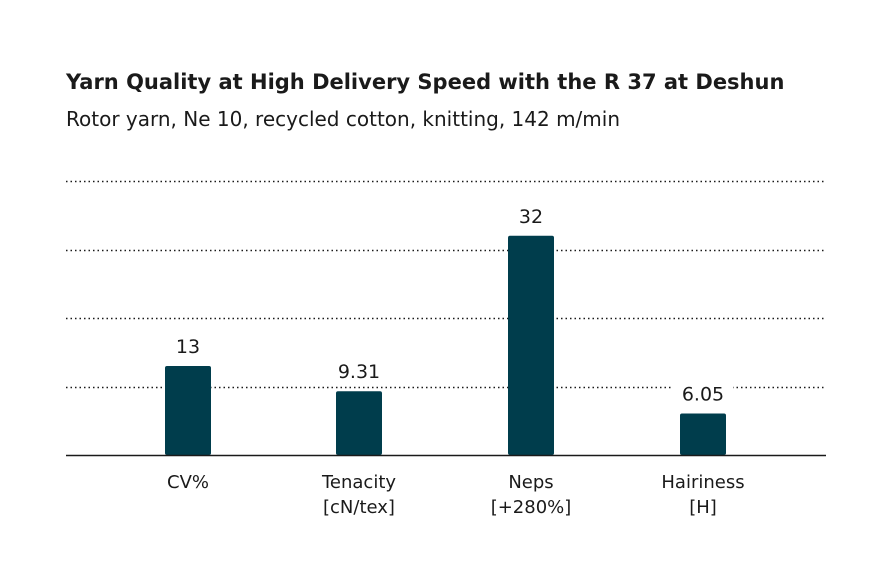 The image size is (890, 586). I want to click on value-label: 13, so click(188, 347).